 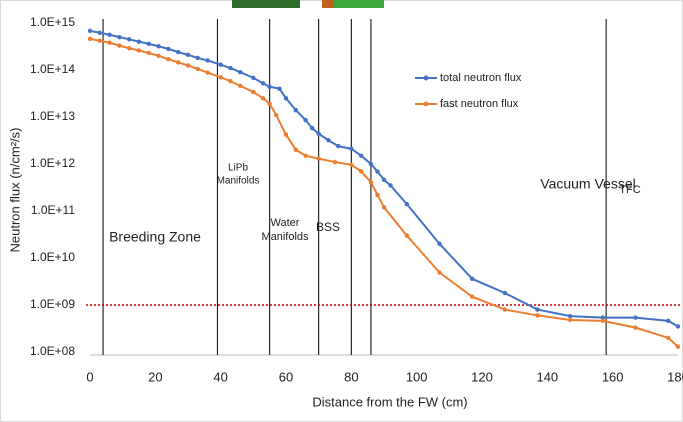 I want to click on region-label: BSS, so click(x=328, y=227).